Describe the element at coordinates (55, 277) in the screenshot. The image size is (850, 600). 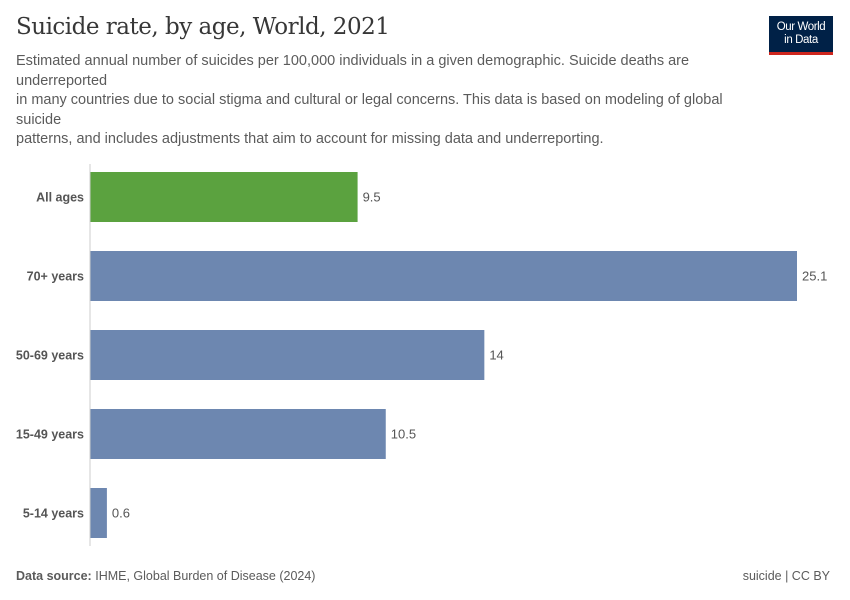
I see `category-label: 70+ years` at that location.